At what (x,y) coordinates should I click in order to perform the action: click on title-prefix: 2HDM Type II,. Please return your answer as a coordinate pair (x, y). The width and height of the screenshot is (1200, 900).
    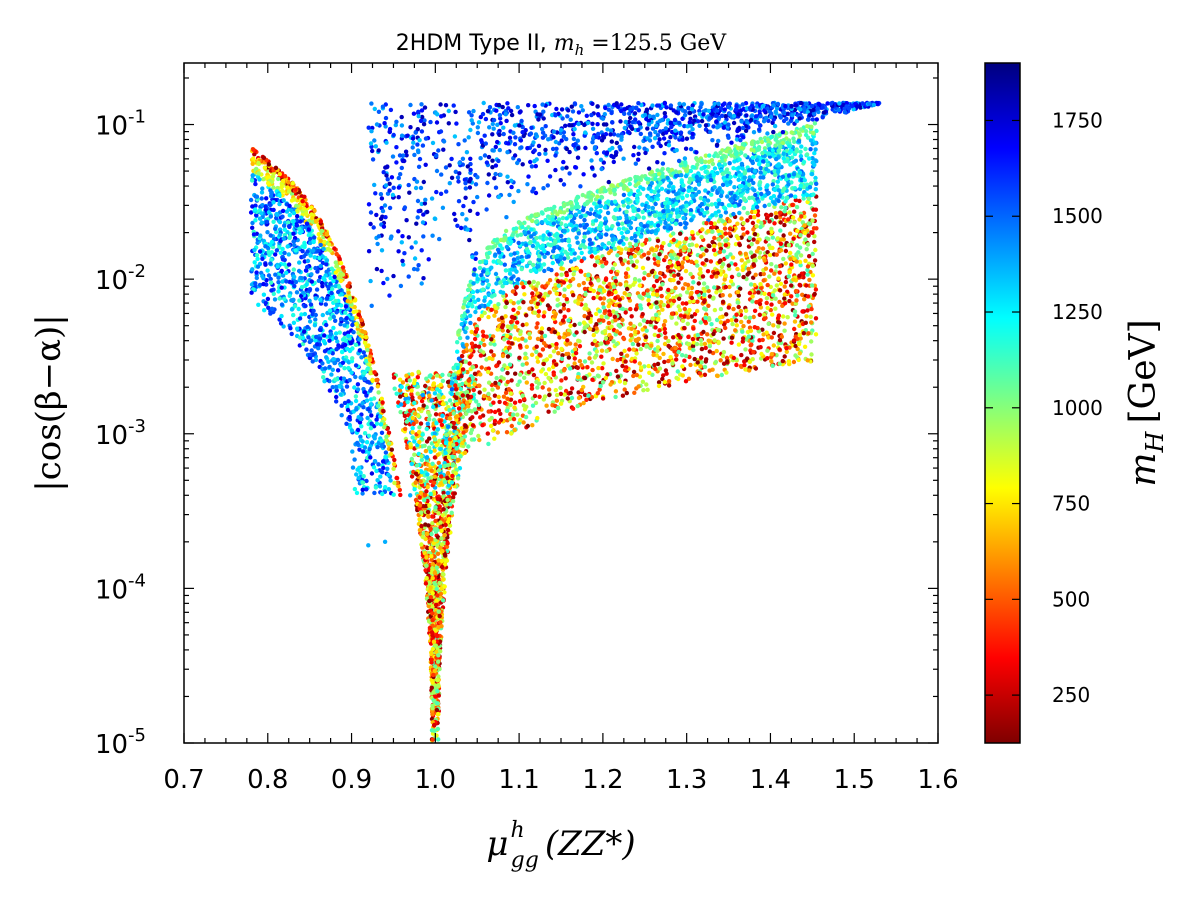
    Looking at the image, I should click on (475, 43).